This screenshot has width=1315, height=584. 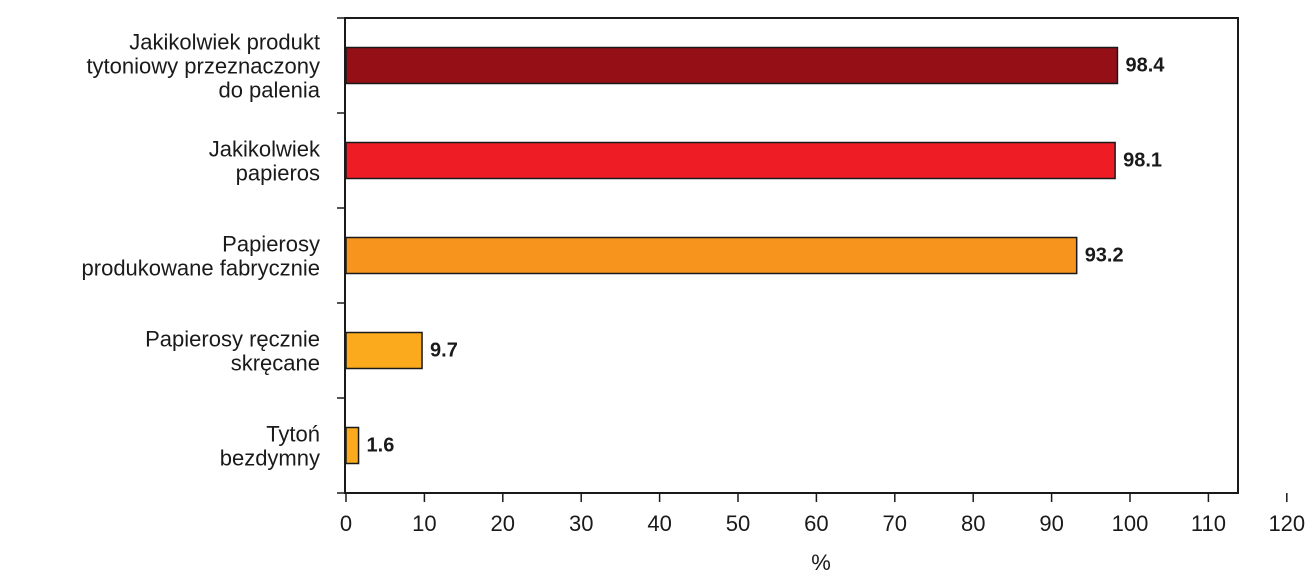 I want to click on category-label-line: bezdymny, so click(x=270, y=458).